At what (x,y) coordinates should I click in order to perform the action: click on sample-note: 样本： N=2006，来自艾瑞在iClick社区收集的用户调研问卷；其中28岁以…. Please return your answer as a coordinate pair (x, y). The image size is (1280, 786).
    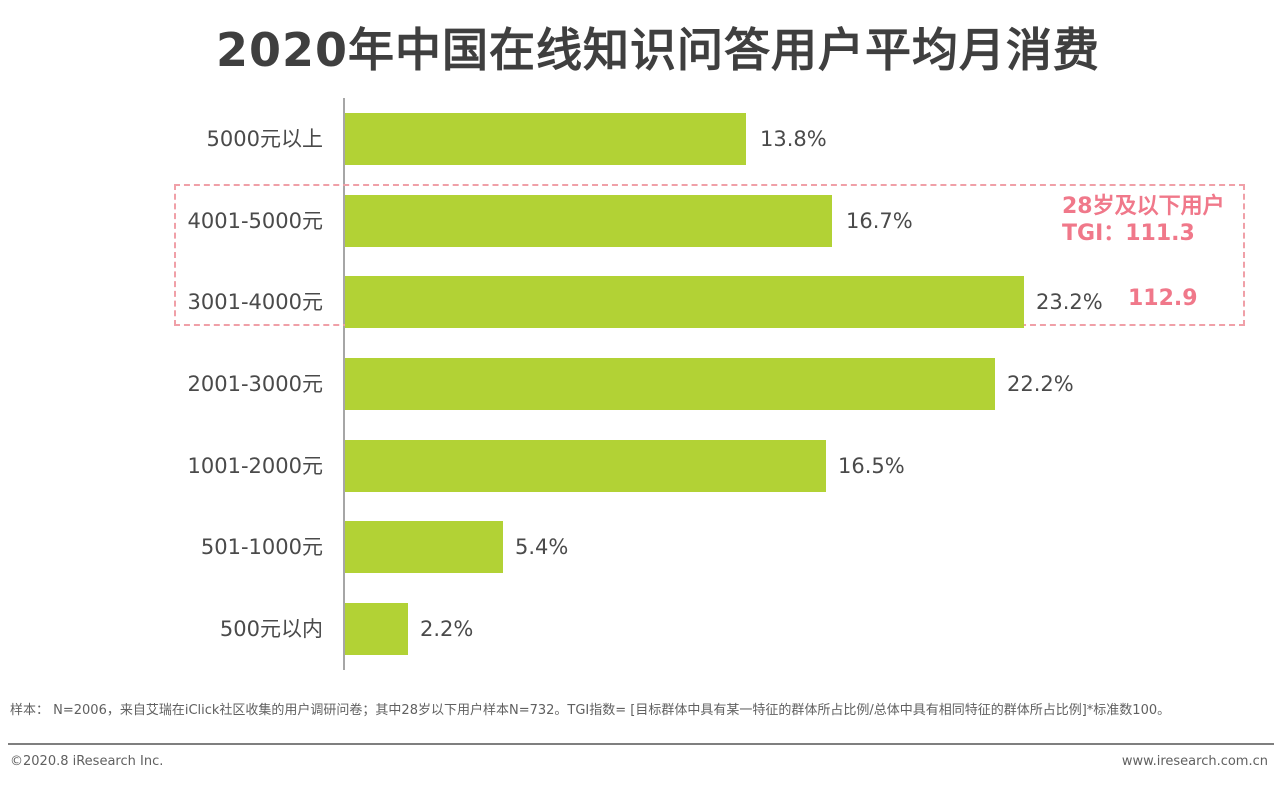
    Looking at the image, I should click on (590, 710).